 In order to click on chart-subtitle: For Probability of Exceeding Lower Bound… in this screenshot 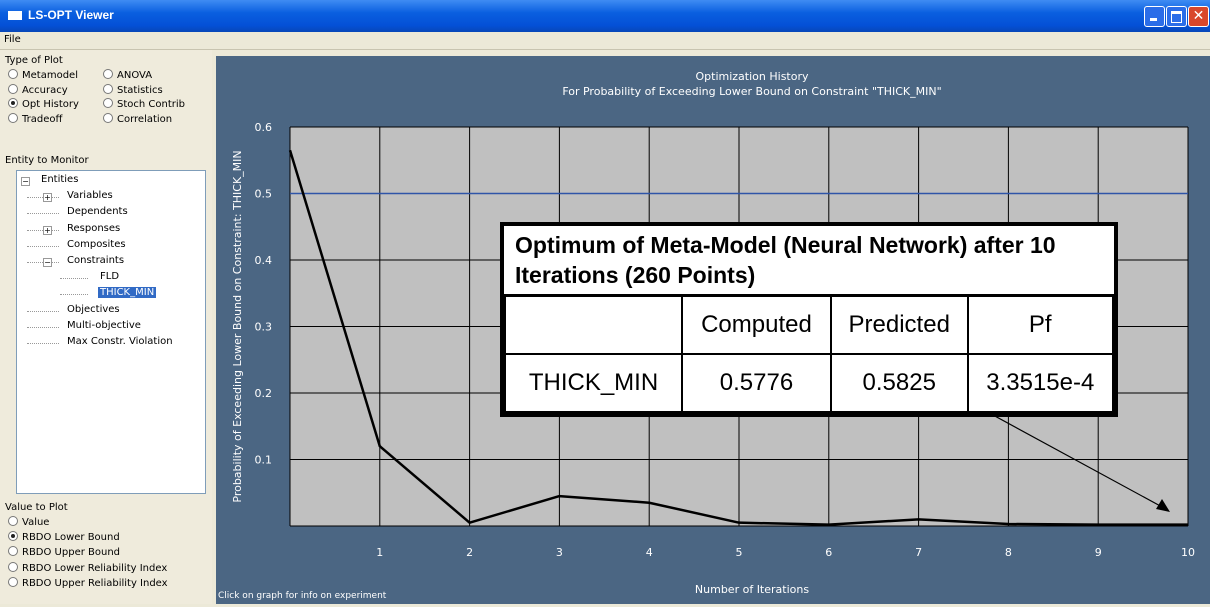, I will do `click(751, 91)`.